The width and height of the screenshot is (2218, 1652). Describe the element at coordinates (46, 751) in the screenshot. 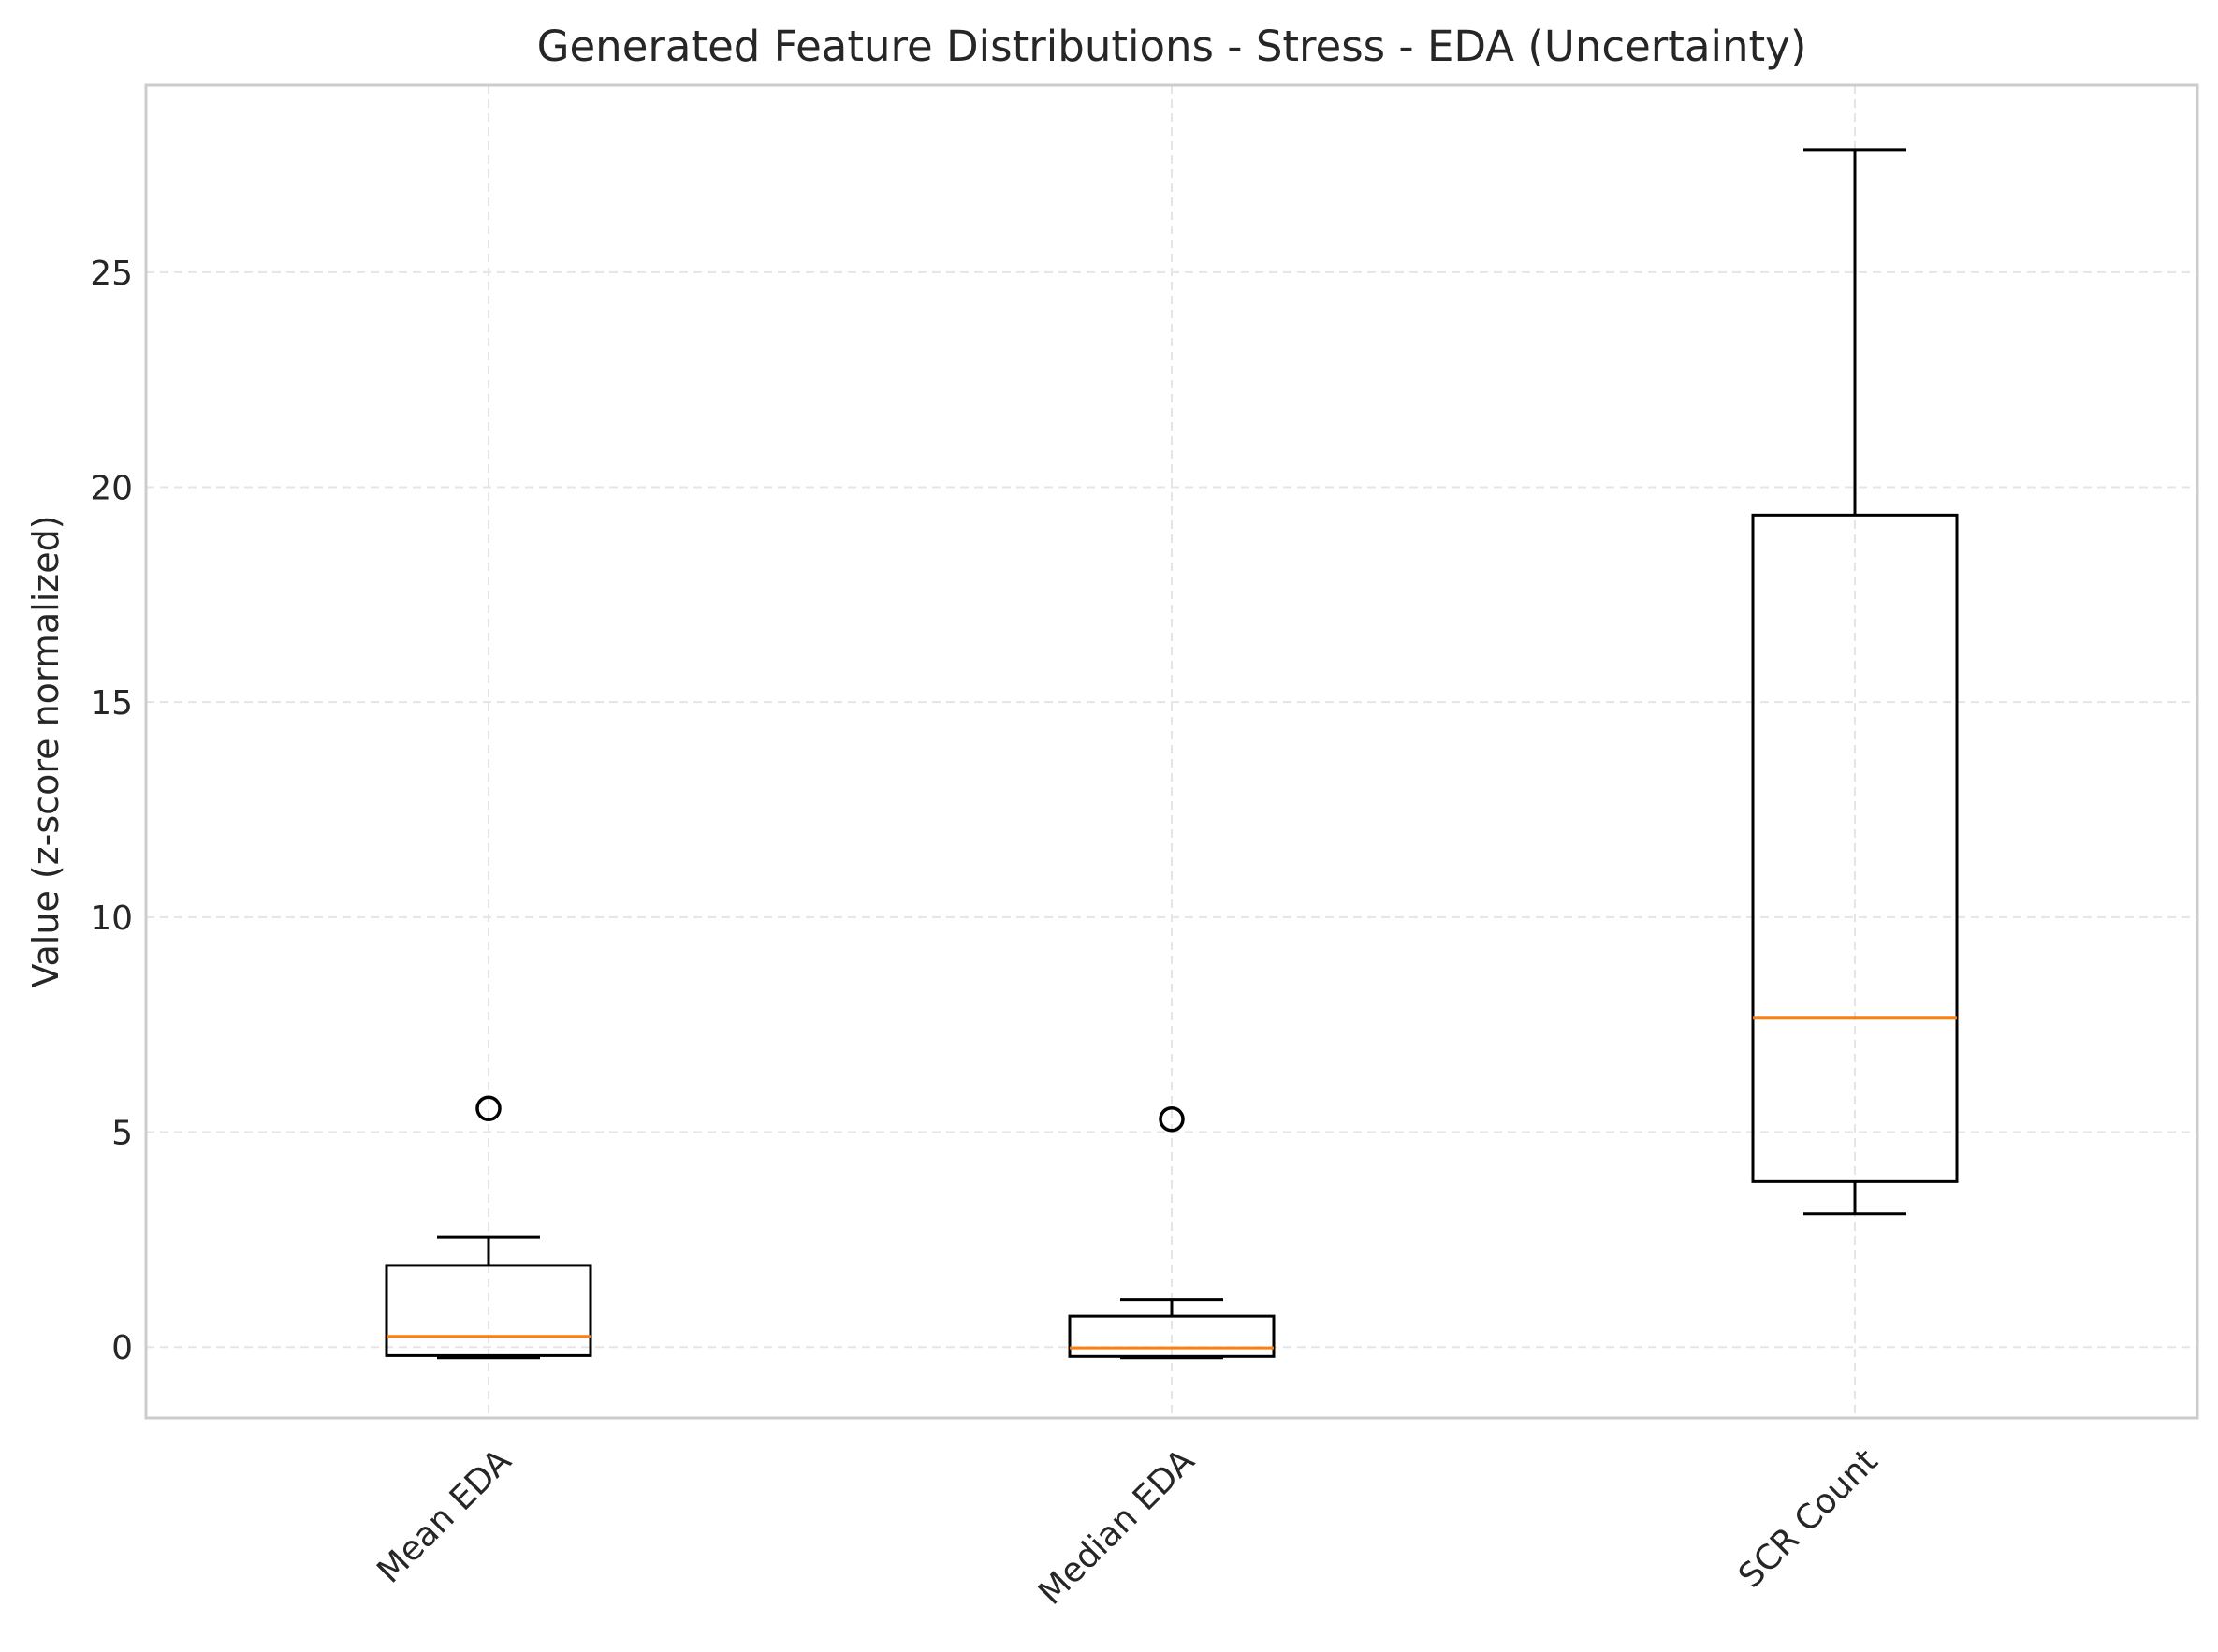

I see `y-axis-label: Value (z-score normalized)` at that location.